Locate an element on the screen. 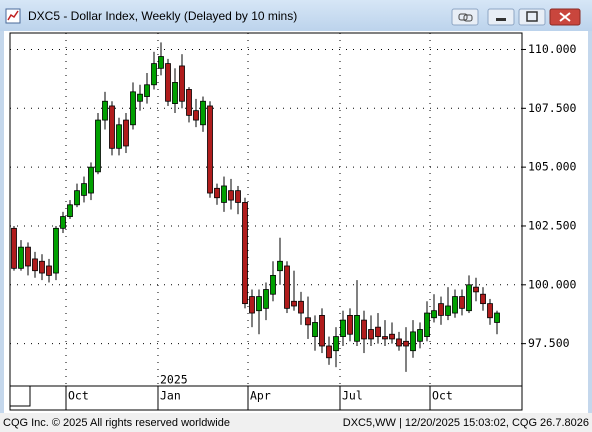  close-button is located at coordinates (565, 17).